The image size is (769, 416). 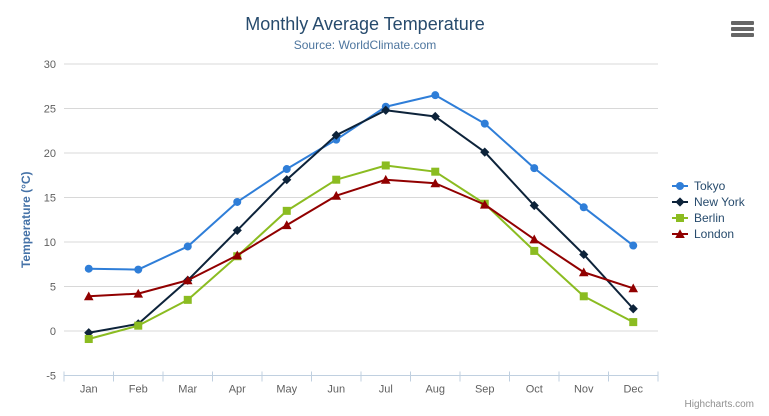 What do you see at coordinates (633, 322) in the screenshot?
I see `point-berlin-dec` at bounding box center [633, 322].